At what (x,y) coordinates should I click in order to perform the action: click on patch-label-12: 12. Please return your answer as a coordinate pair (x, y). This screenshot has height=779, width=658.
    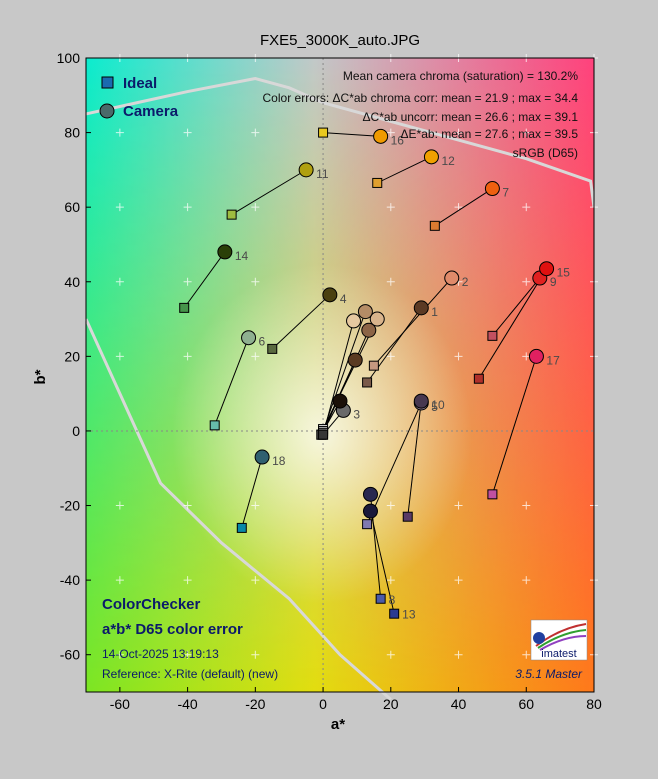
    Looking at the image, I should click on (448, 161).